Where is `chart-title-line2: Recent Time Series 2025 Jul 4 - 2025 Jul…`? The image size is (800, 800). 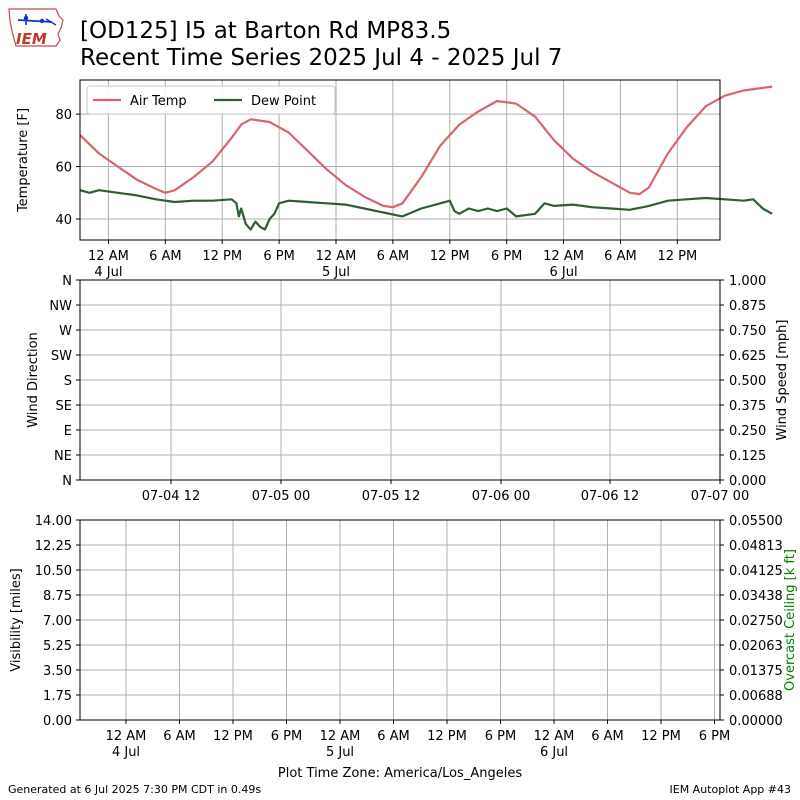
chart-title-line2: Recent Time Series 2025 Jul 4 - 2025 Jul… is located at coordinates (321, 58).